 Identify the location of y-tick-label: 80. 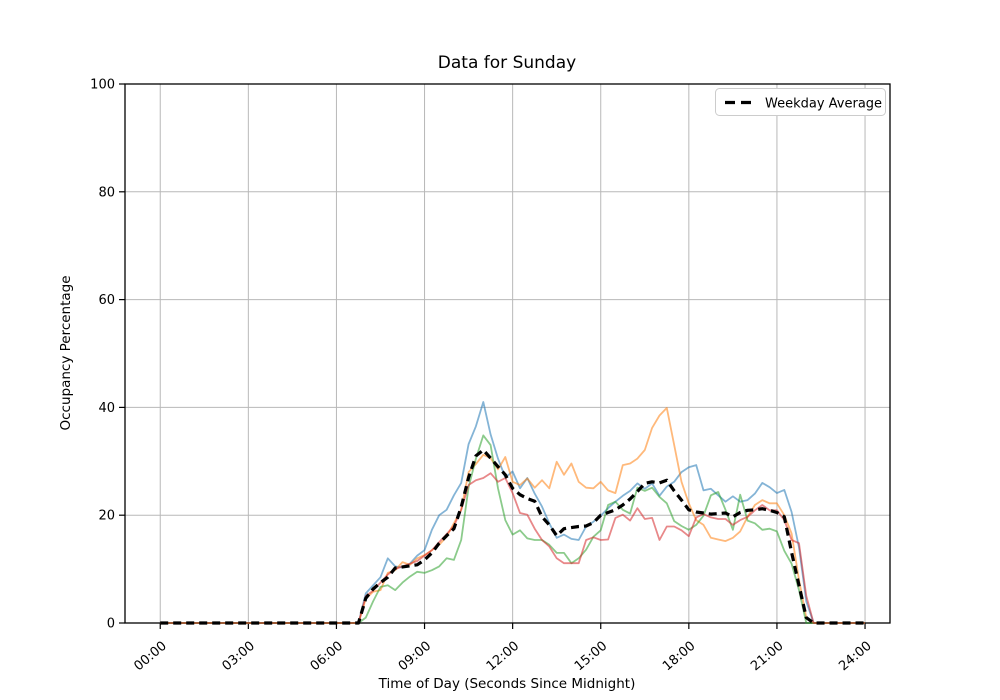
(106, 192).